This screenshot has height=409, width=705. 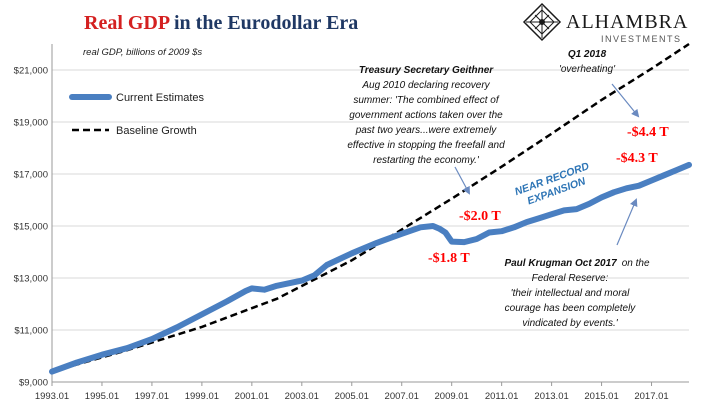 What do you see at coordinates (449, 258) in the screenshot?
I see `gap-label-1-8: -$1.8 T` at bounding box center [449, 258].